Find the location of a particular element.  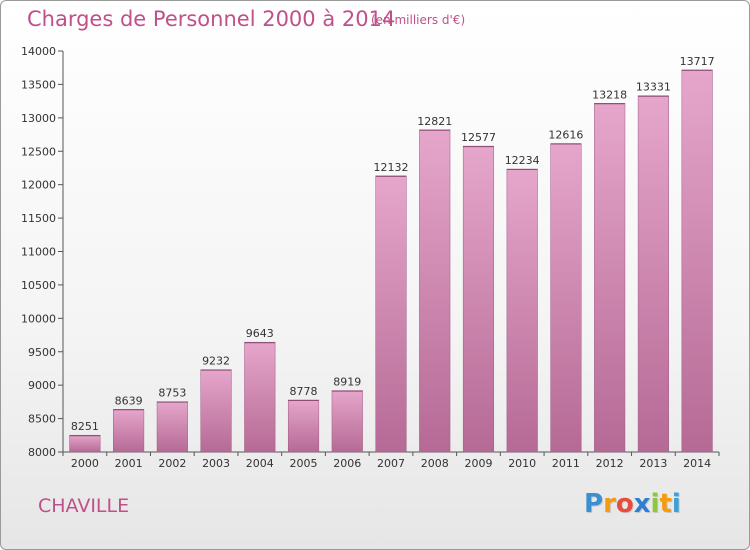

proxiti-logo: Proxiti is located at coordinates (632, 504).